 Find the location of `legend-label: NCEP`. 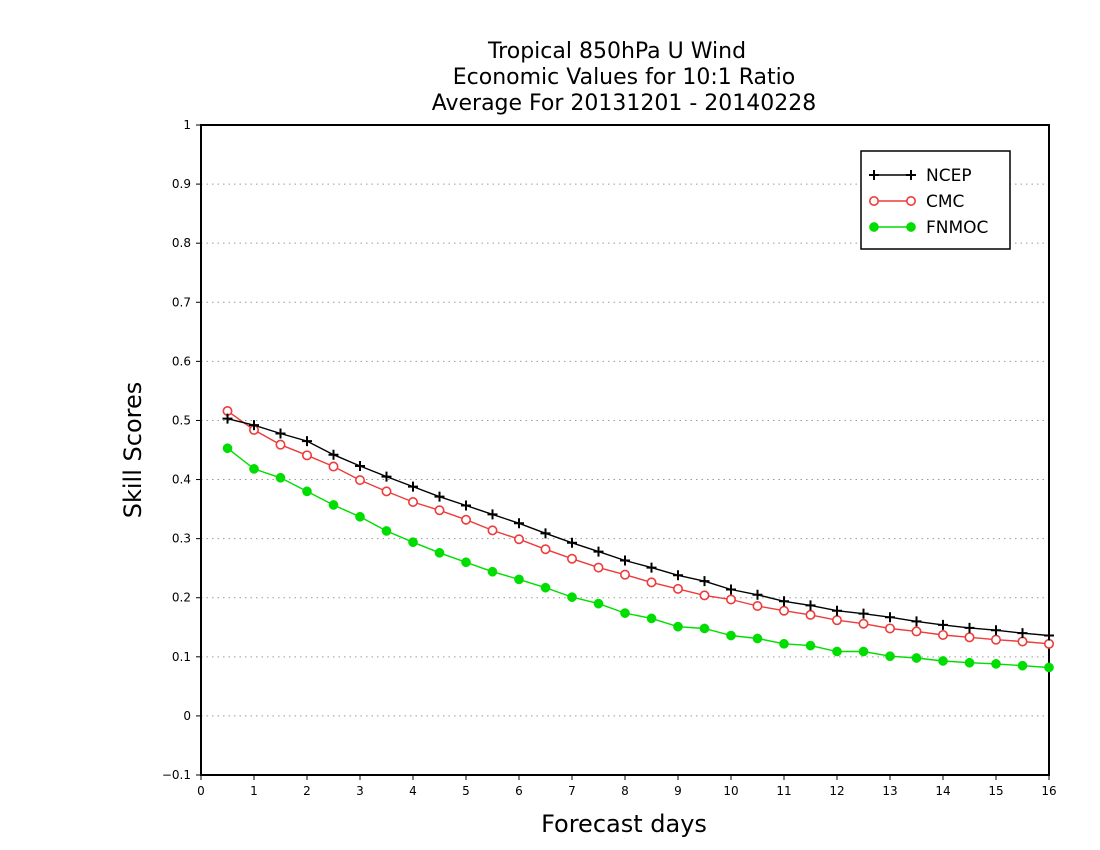

legend-label: NCEP is located at coordinates (949, 176).